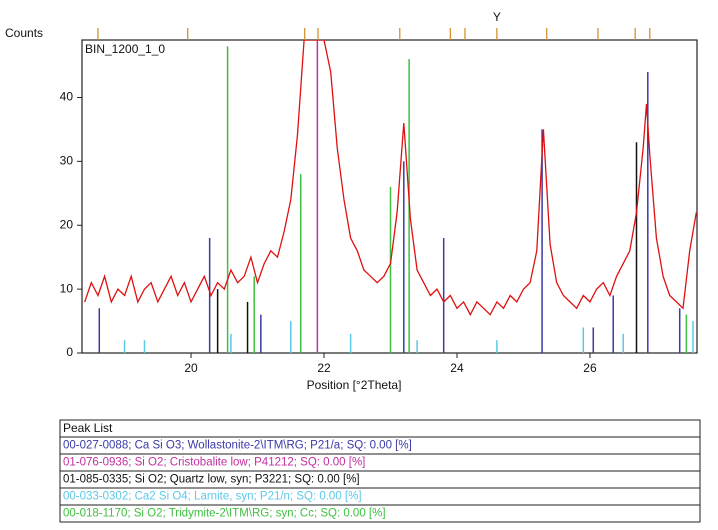 The width and height of the screenshot is (718, 530). What do you see at coordinates (67, 288) in the screenshot?
I see `y-tick-label: 10` at bounding box center [67, 288].